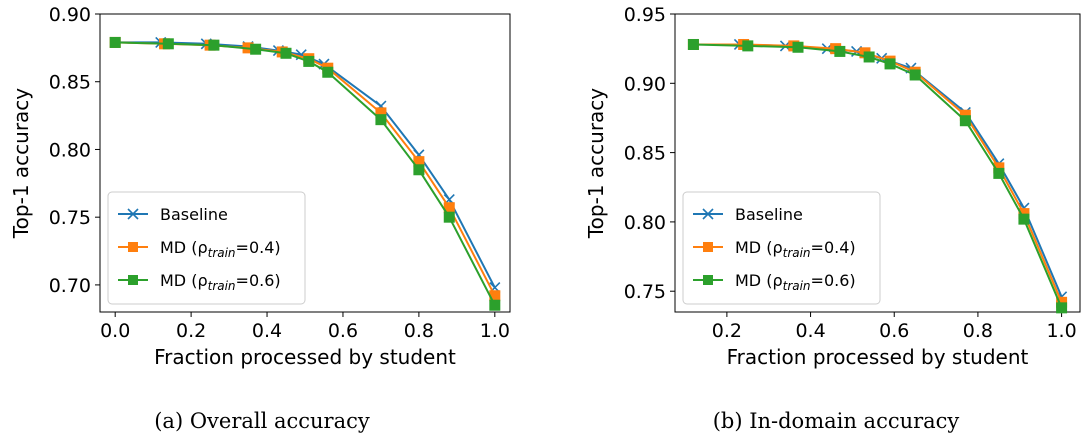 The width and height of the screenshot is (1087, 441). I want to click on y-tick-label: 0.70, so click(70, 286).